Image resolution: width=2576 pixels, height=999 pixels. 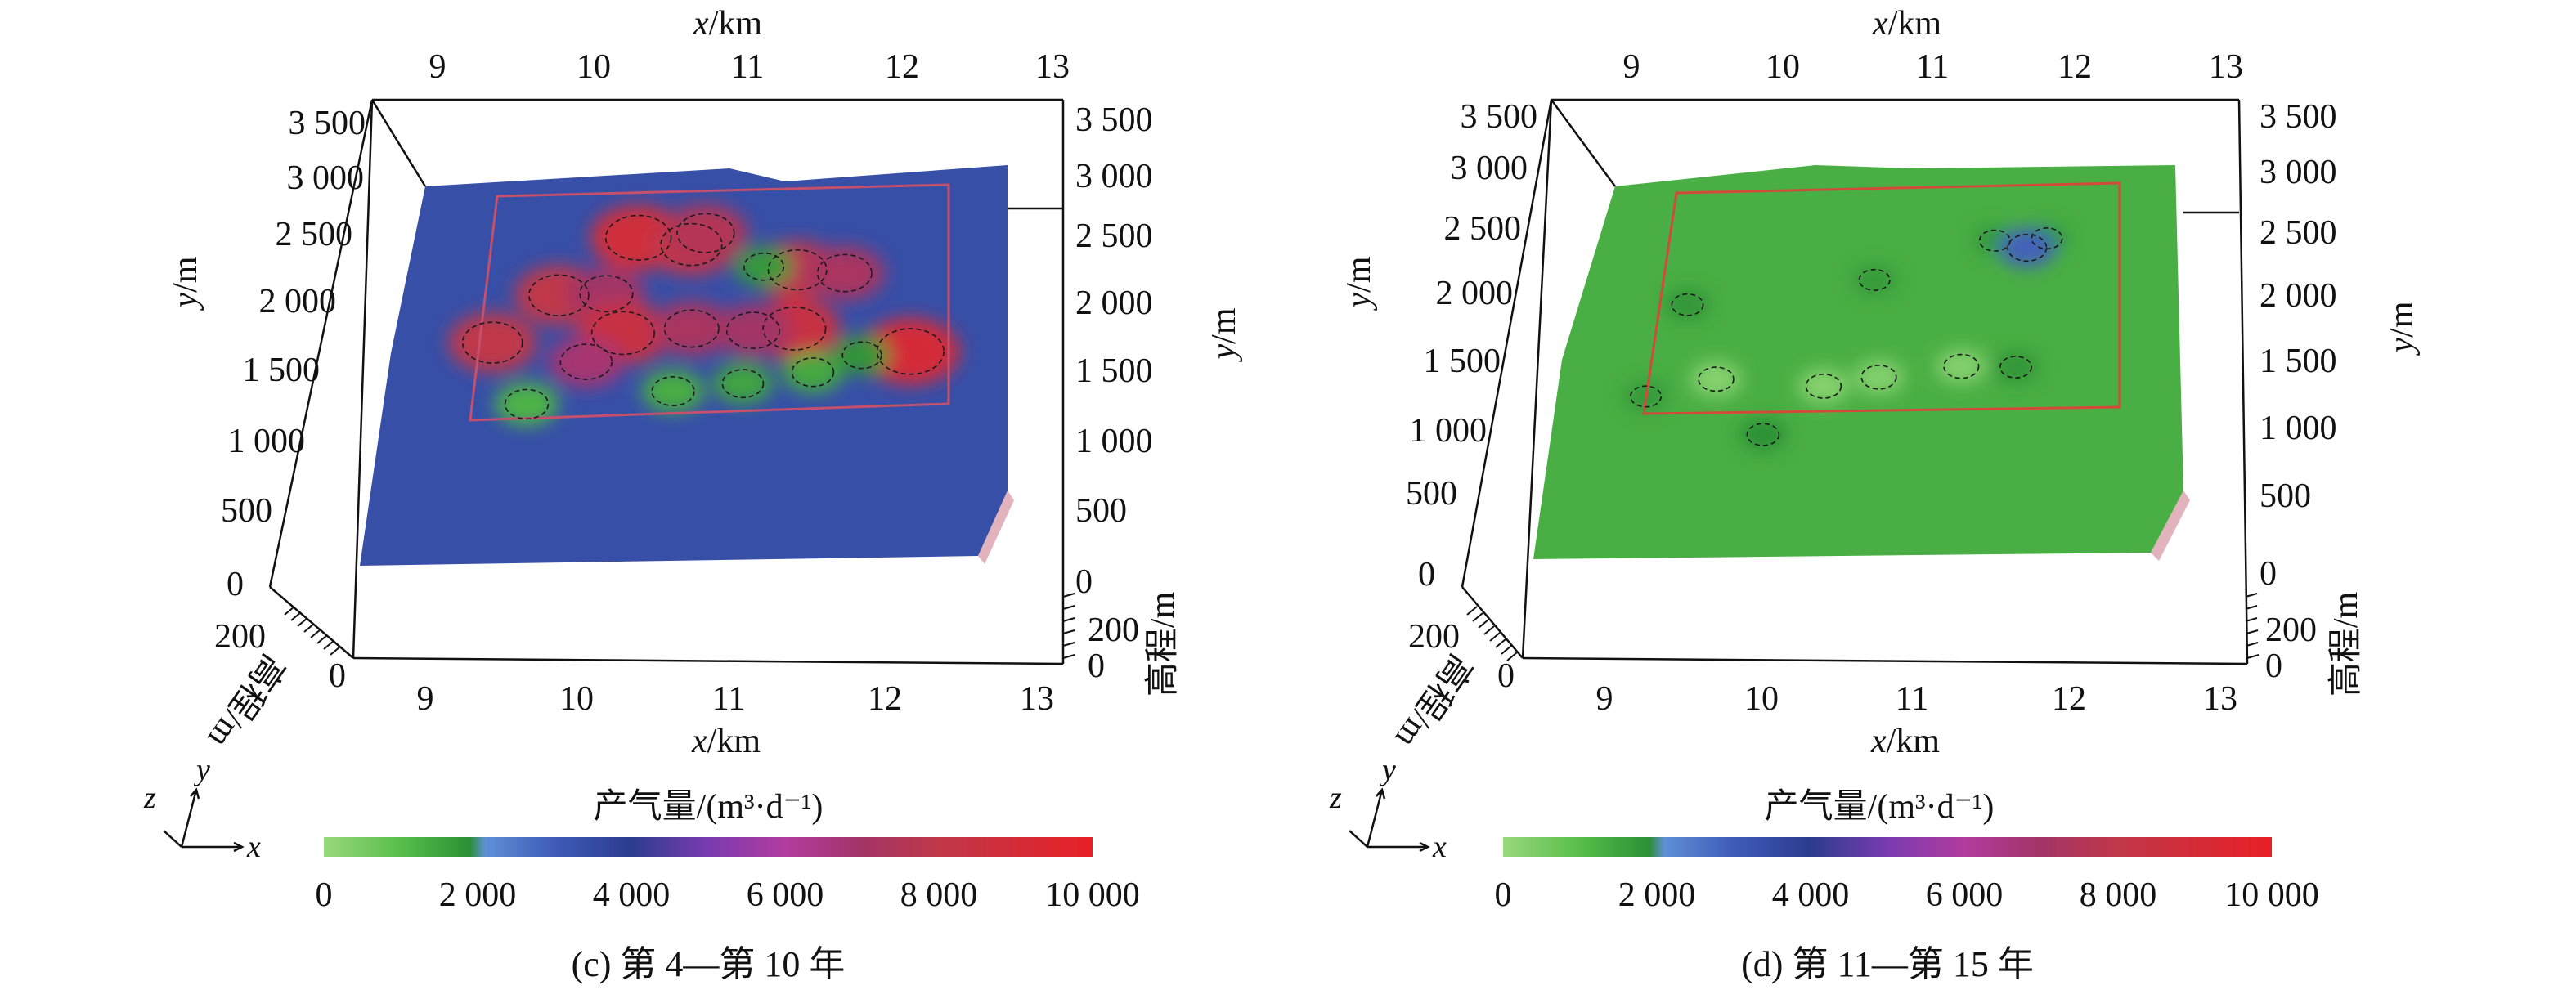 What do you see at coordinates (2220, 699) in the screenshot?
I see `panel-d-xtick-bottom: 13` at bounding box center [2220, 699].